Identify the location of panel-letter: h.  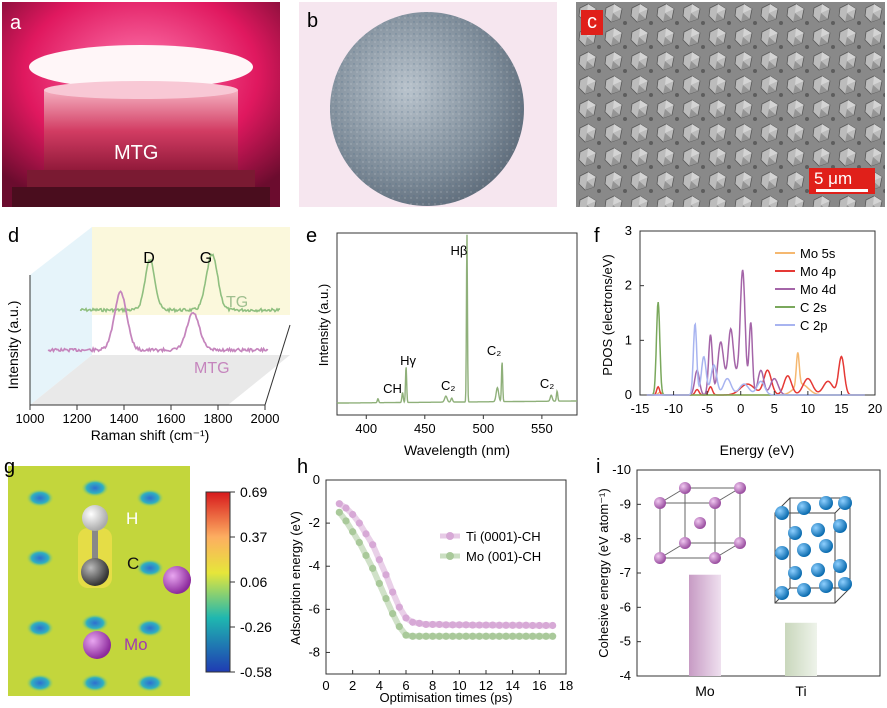
(303, 467).